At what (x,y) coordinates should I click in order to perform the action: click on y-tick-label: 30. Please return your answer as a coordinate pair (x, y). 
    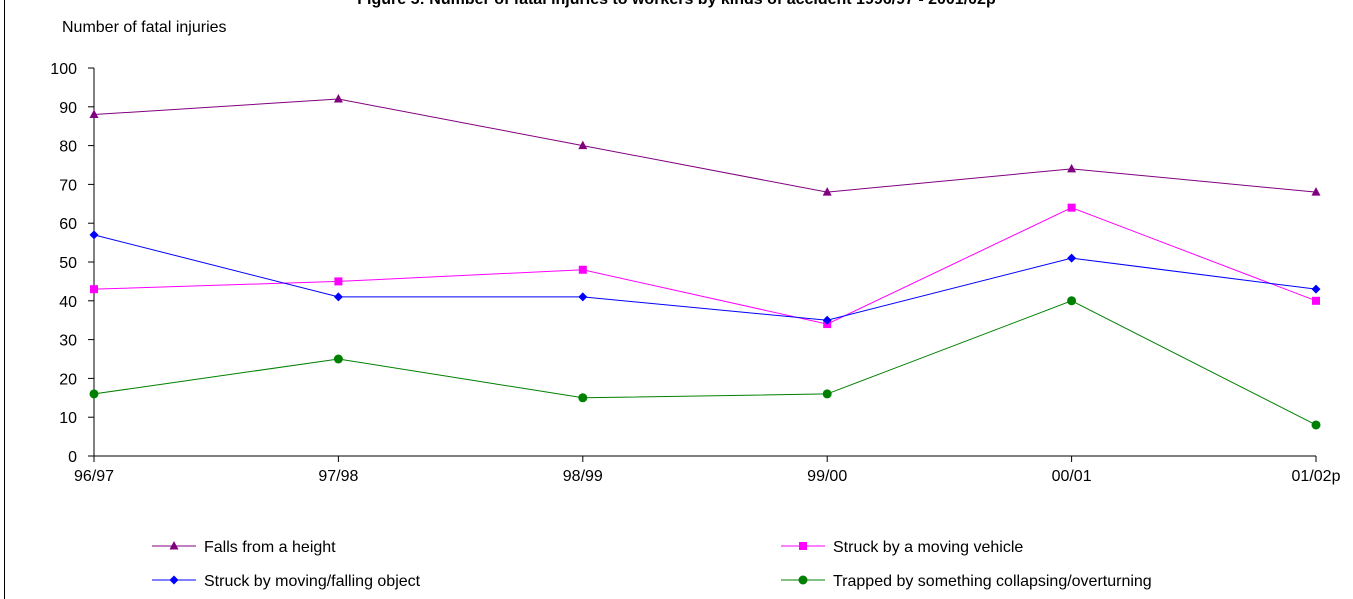
    Looking at the image, I should click on (68, 341).